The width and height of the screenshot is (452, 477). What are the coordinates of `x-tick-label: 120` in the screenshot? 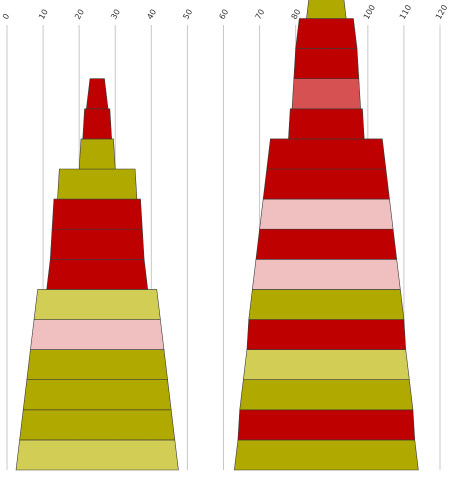 It's located at (441, 12).